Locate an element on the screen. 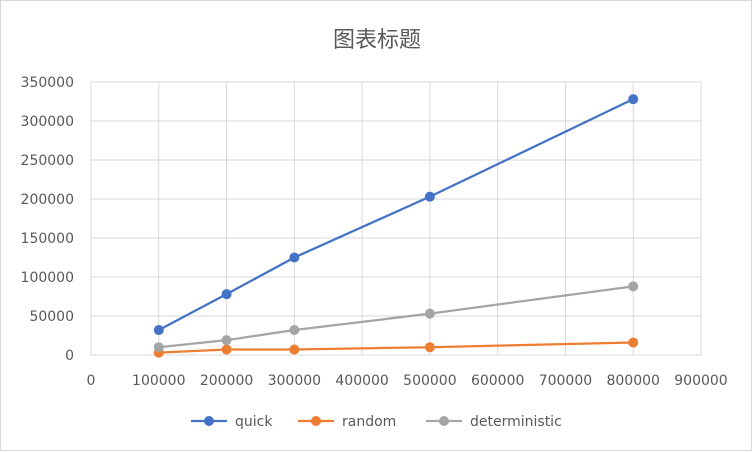  x-tick-label: 500000 is located at coordinates (429, 381).